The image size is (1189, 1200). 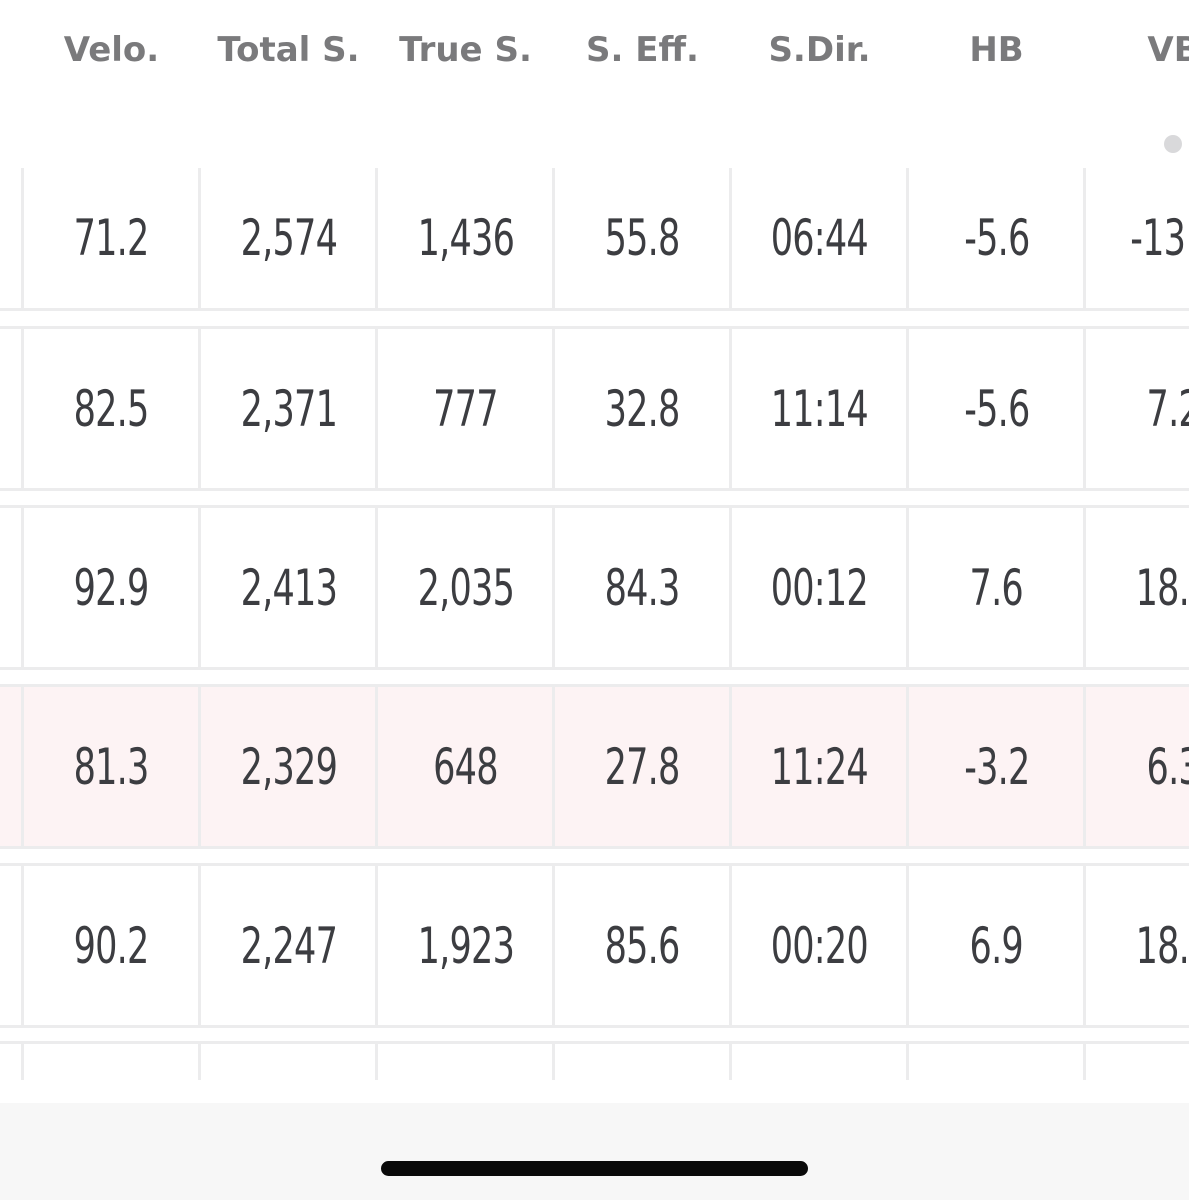 What do you see at coordinates (594, 239) in the screenshot?
I see `table-row: 71.2 2,574 1,436 55.8 06:44 -5.6 -13.1` at bounding box center [594, 239].